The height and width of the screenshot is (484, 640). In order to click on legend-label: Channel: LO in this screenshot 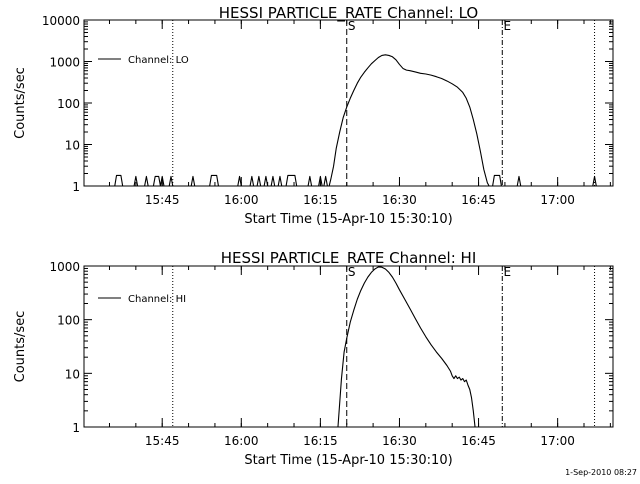, I will do `click(158, 60)`.